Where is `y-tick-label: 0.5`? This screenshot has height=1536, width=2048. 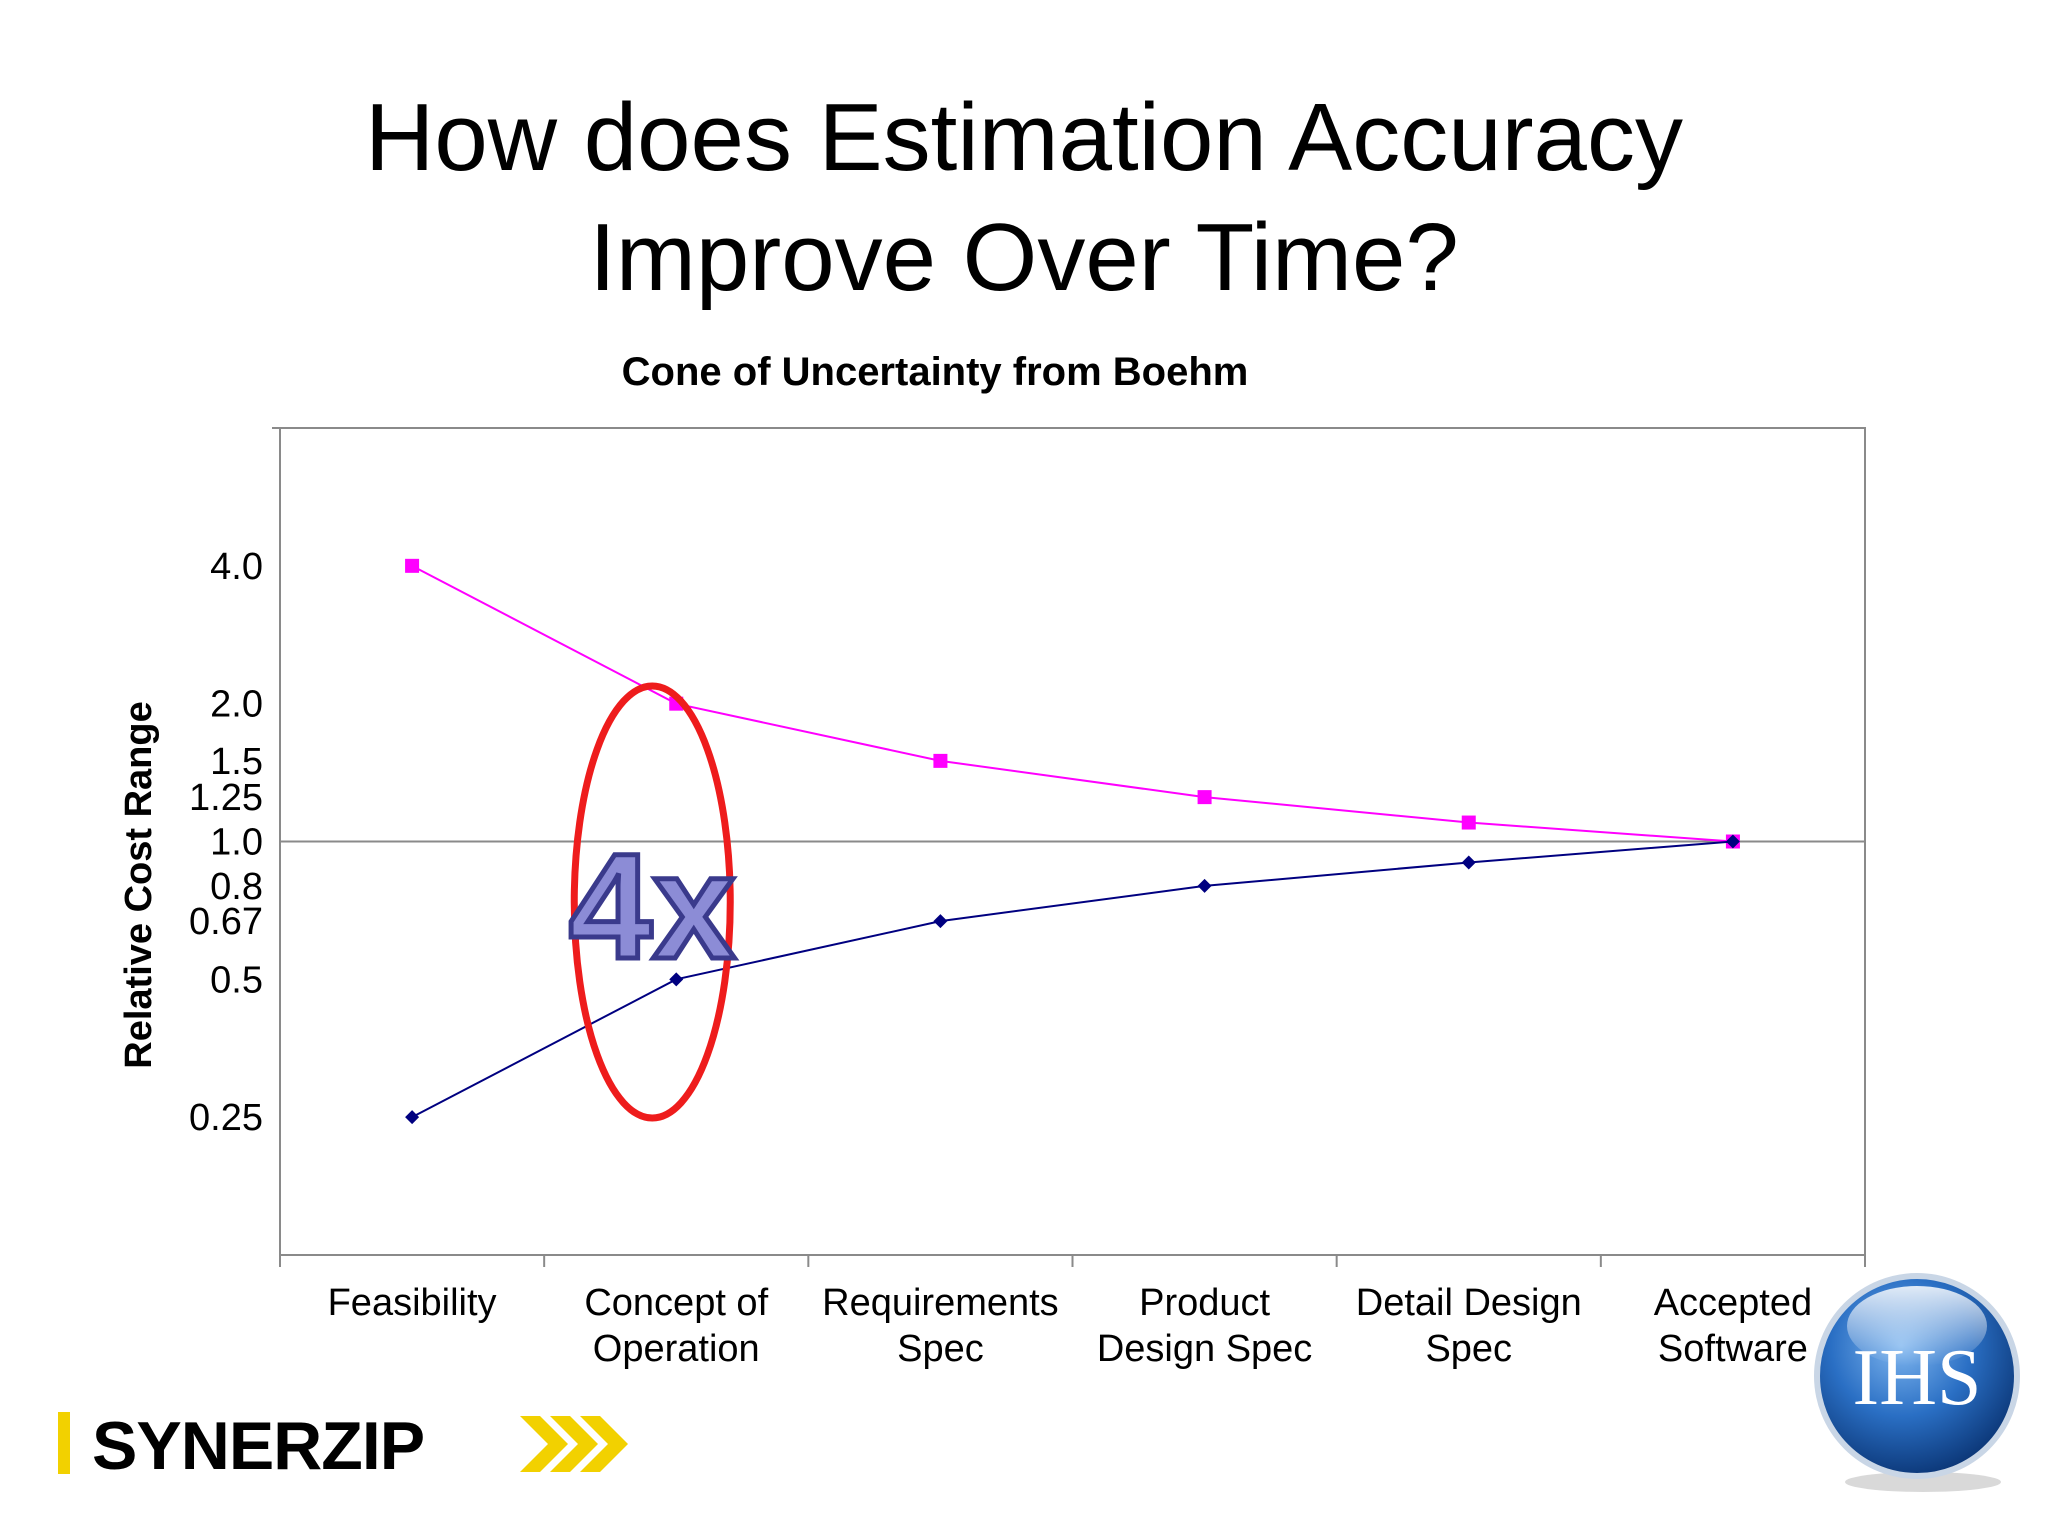 y-tick-label: 0.5 is located at coordinates (236, 980).